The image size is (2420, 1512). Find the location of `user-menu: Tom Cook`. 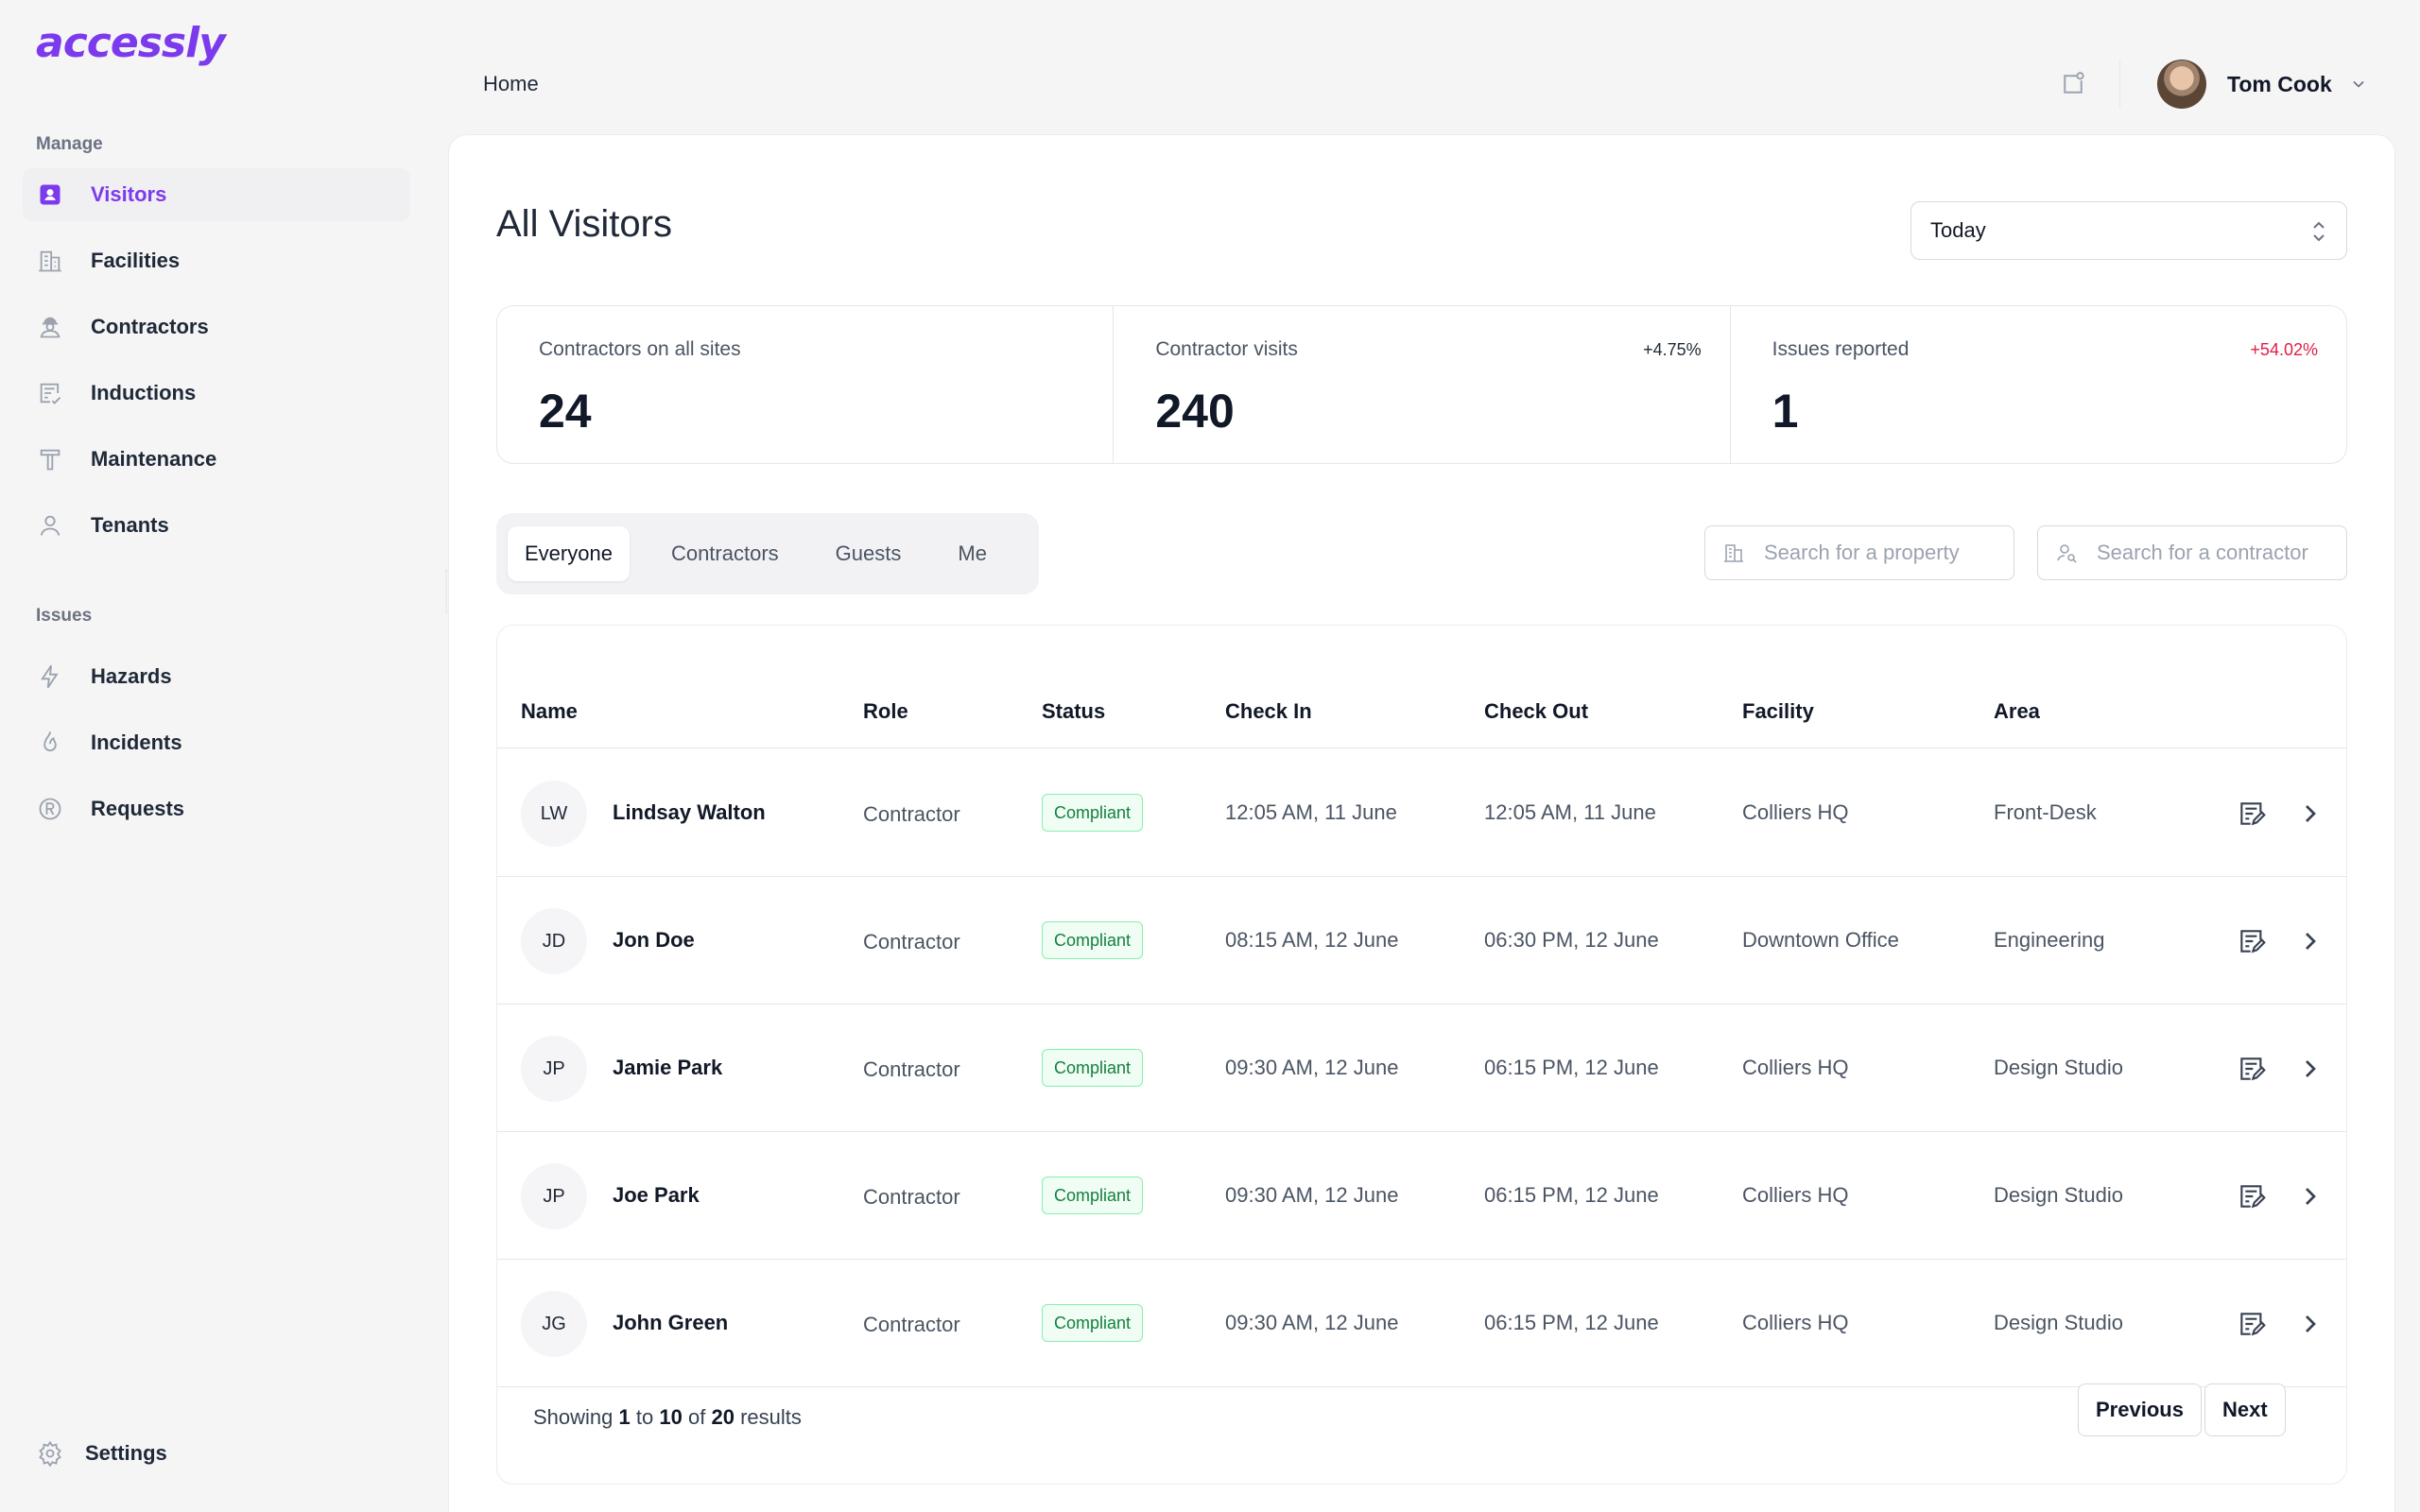

user-menu: Tom Cook is located at coordinates (2262, 84).